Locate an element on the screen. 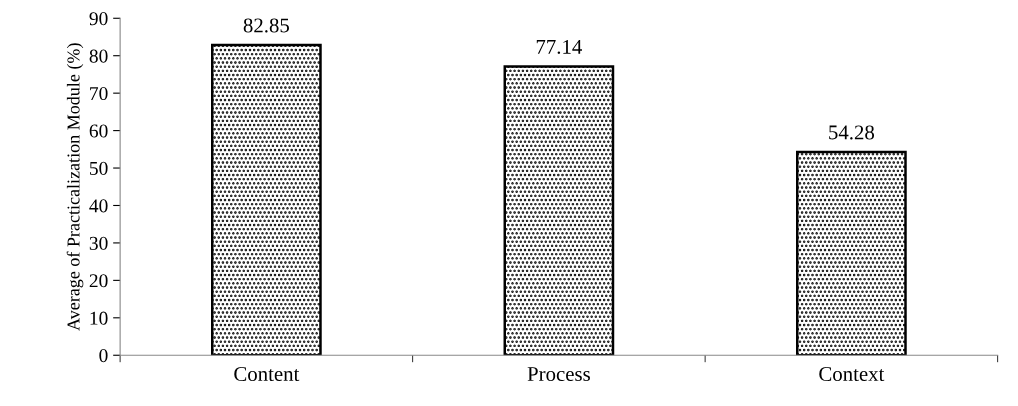 This screenshot has width=1018, height=406. y-tick-label: 20 is located at coordinates (98, 281).